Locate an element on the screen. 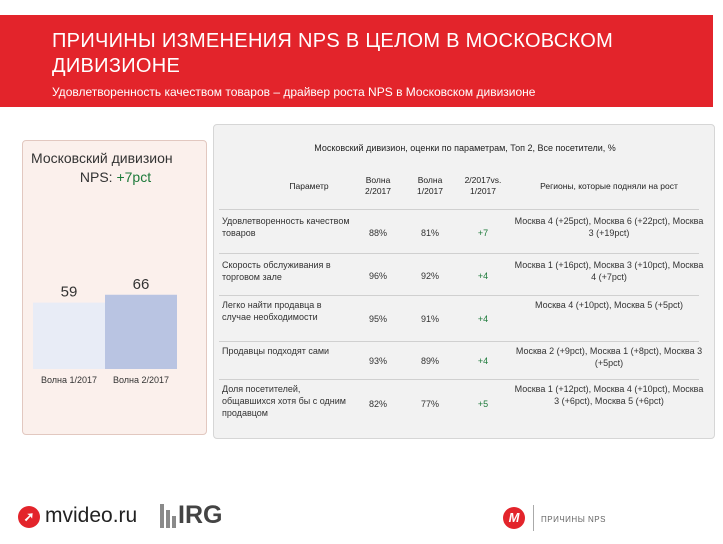 Image resolution: width=723 pixels, height=544 pixels. nps-bar-chart: 59 Волна 1/2017 66 Волна 2/2017 is located at coordinates (105, 330).